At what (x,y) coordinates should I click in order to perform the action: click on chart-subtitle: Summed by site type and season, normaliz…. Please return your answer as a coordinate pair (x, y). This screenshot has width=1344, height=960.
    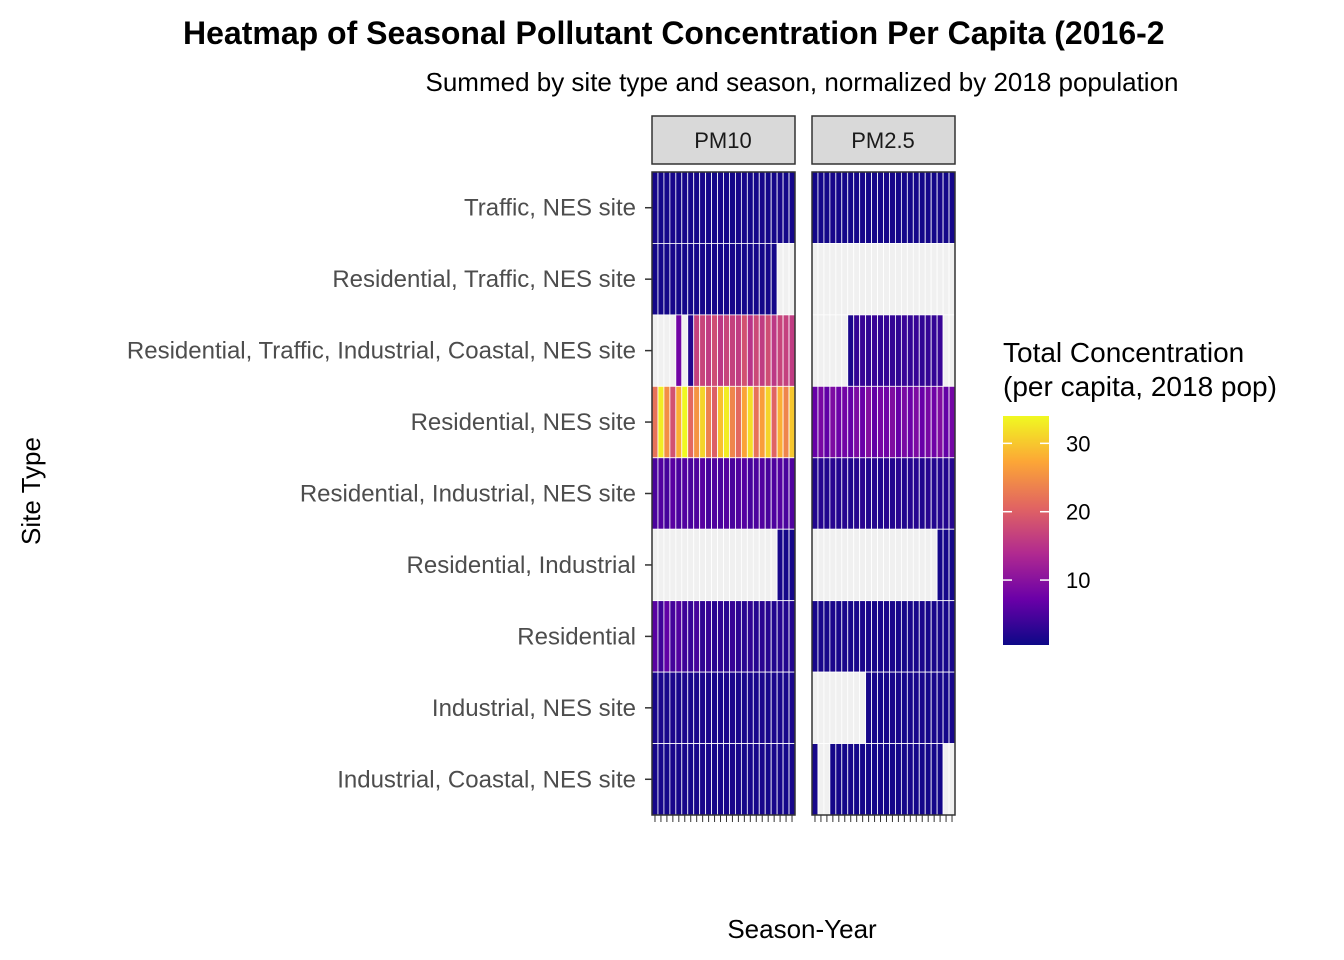
    Looking at the image, I should click on (801, 82).